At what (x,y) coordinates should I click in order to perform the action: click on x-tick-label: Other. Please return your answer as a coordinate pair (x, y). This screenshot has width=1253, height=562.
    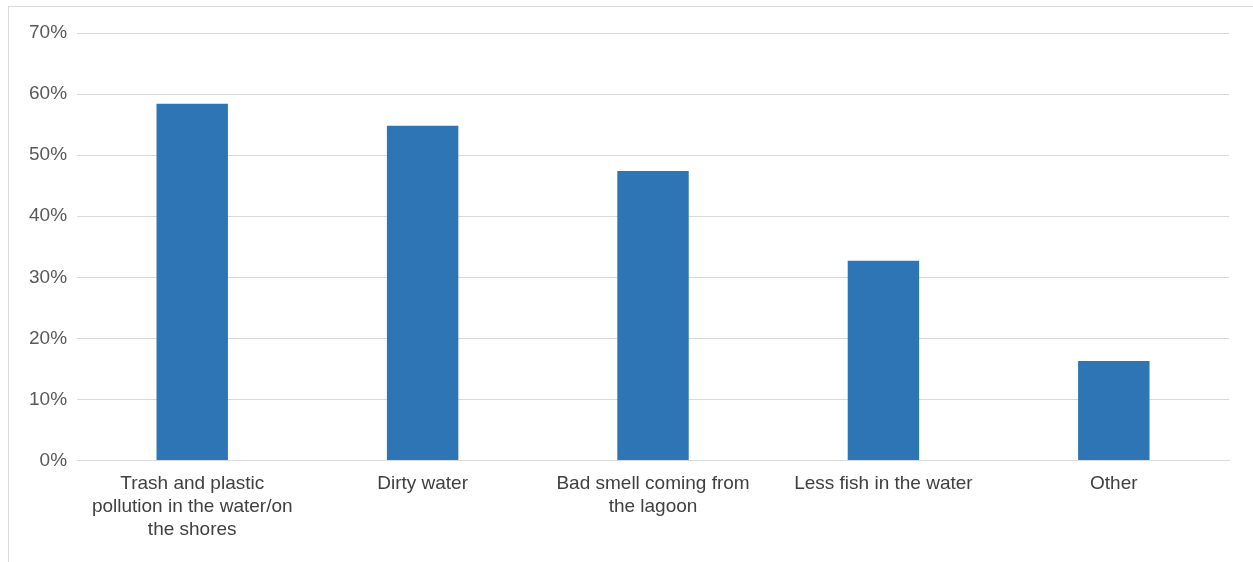
    Looking at the image, I should click on (1114, 483).